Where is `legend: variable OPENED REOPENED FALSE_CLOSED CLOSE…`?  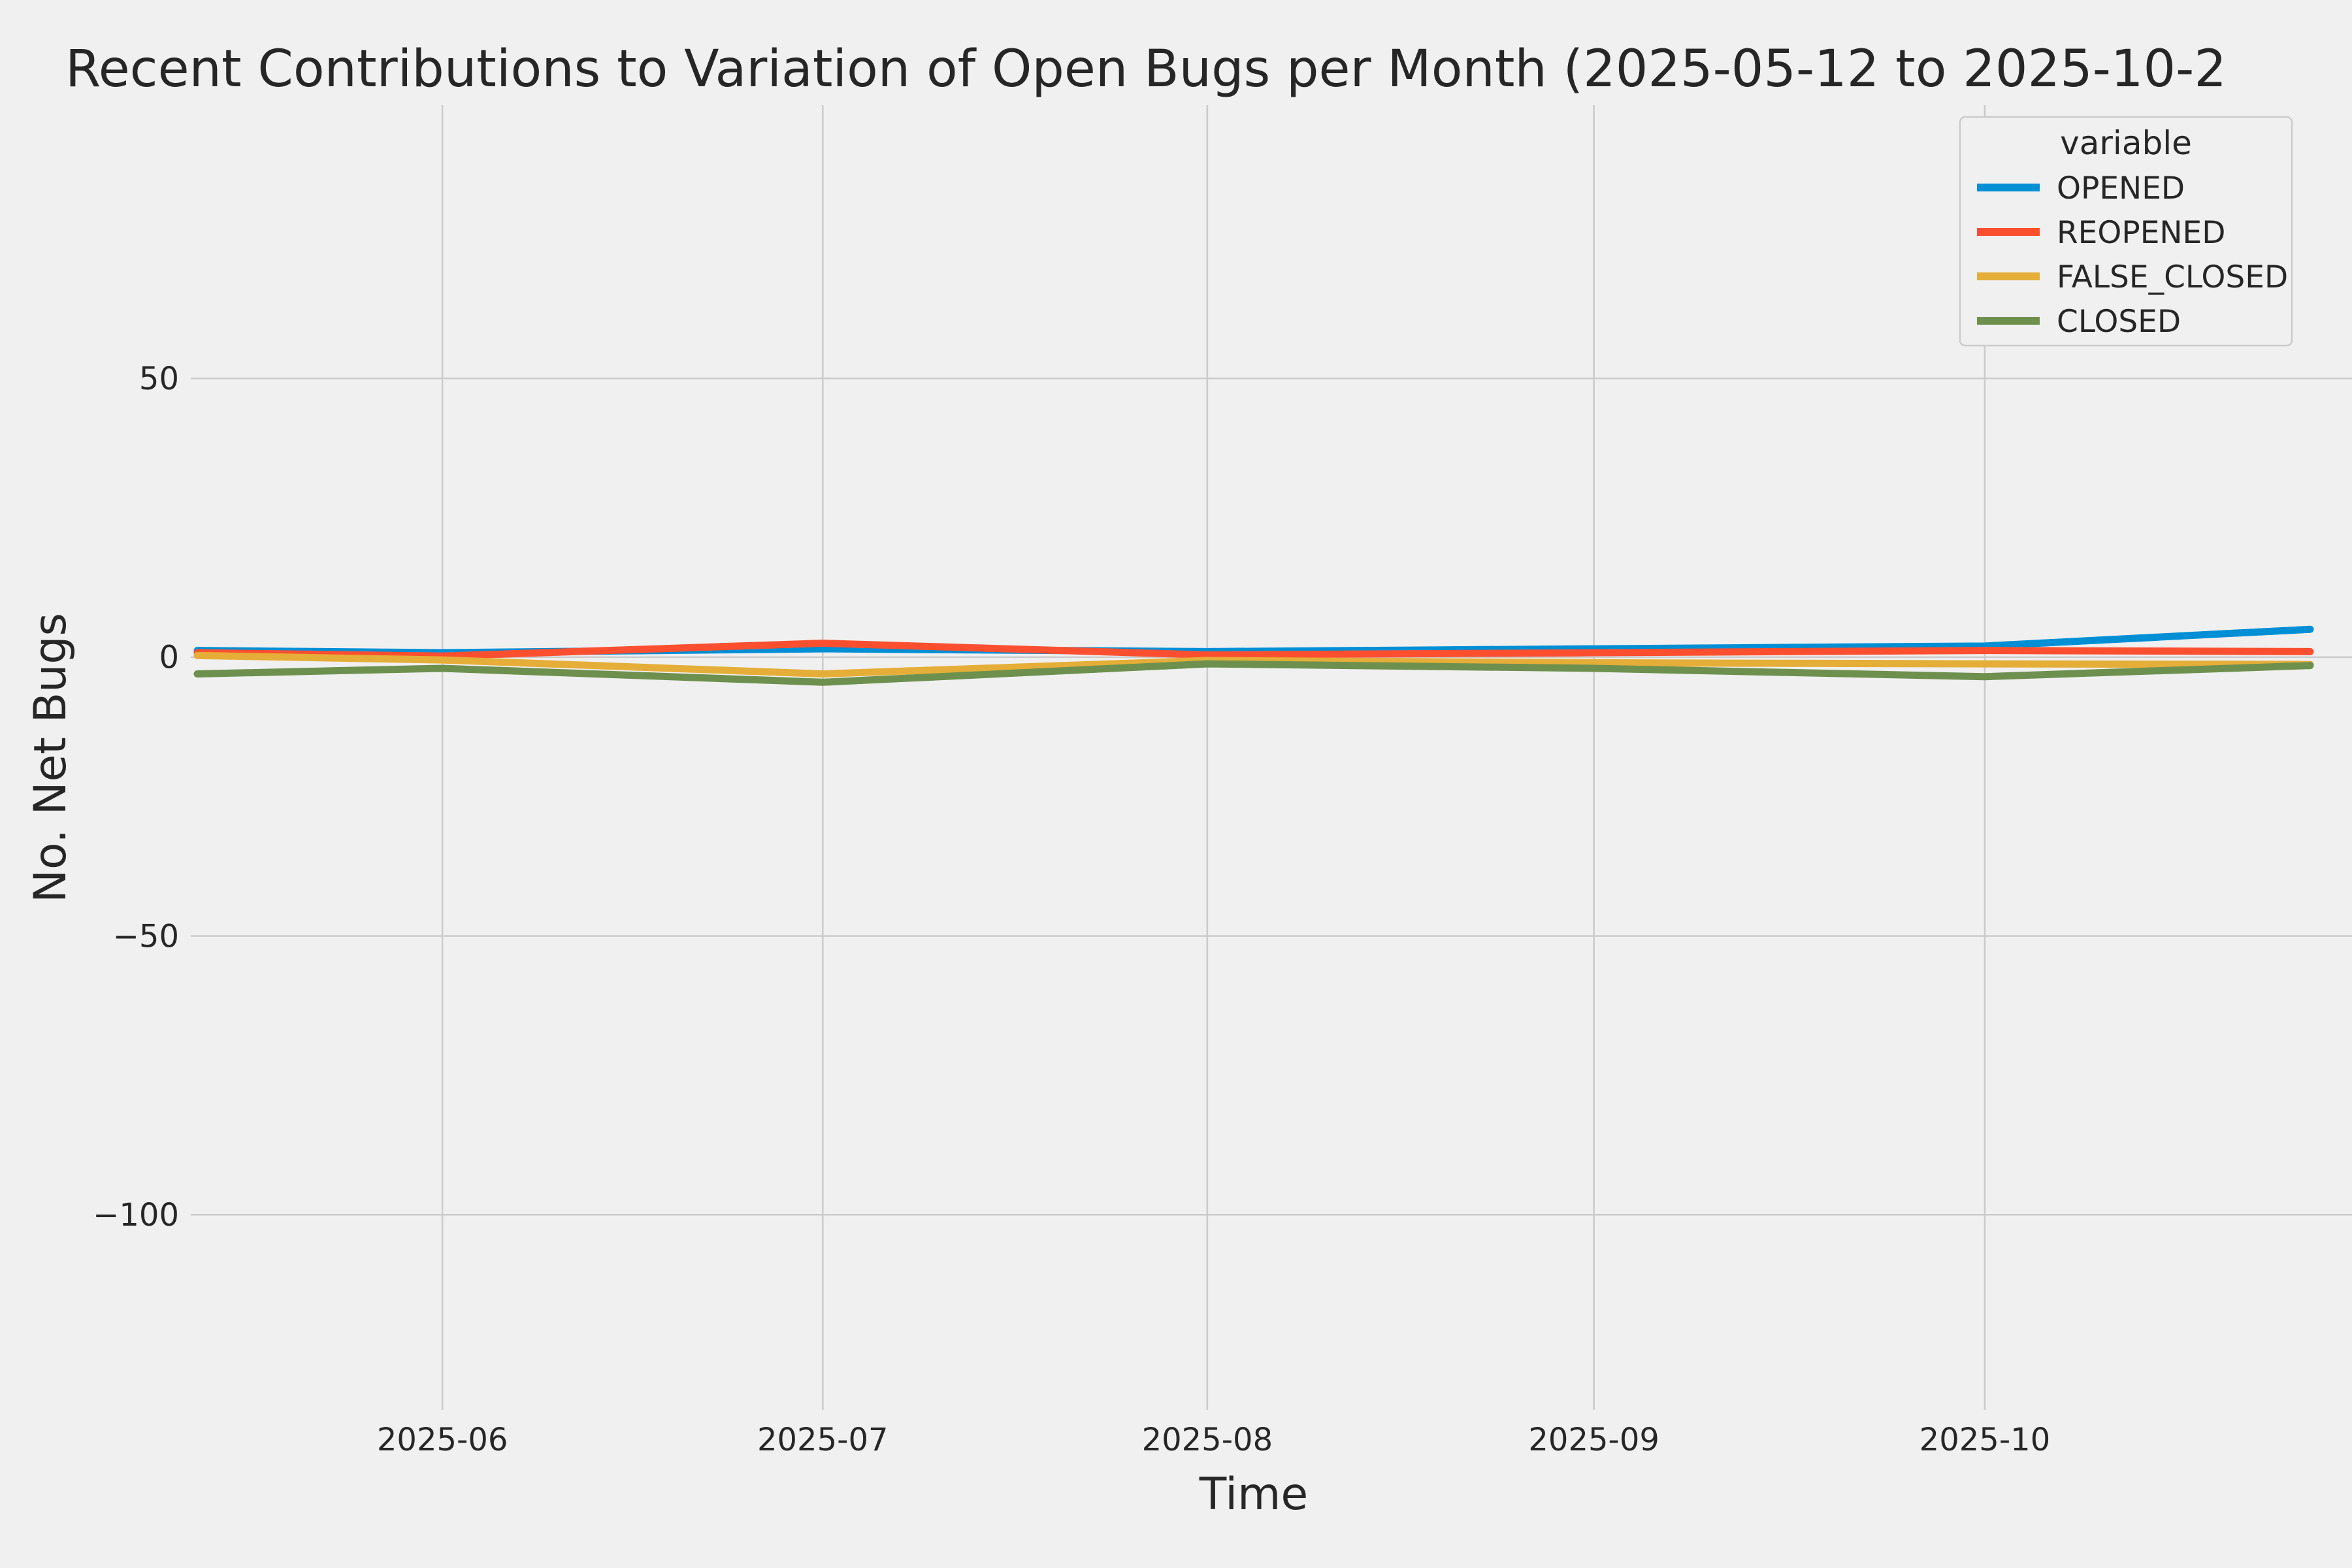
legend: variable OPENED REOPENED FALSE_CLOSED CLOSE… is located at coordinates (2126, 231).